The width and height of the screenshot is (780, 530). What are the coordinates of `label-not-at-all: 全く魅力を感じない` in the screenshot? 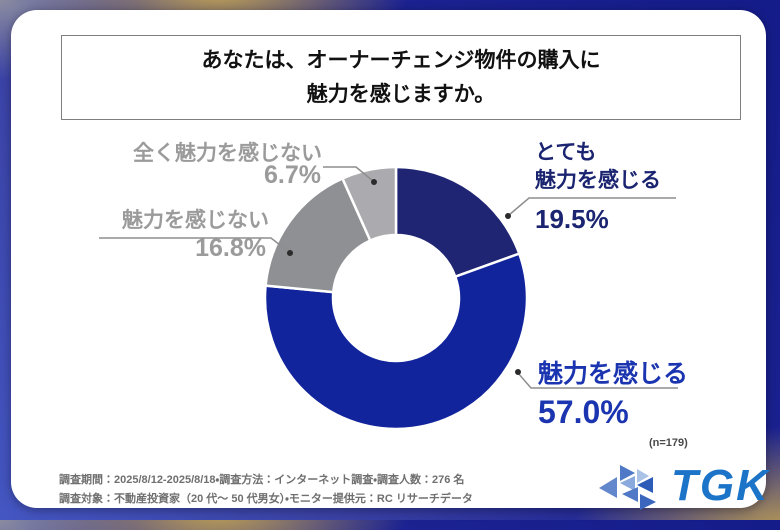 It's located at (227, 153).